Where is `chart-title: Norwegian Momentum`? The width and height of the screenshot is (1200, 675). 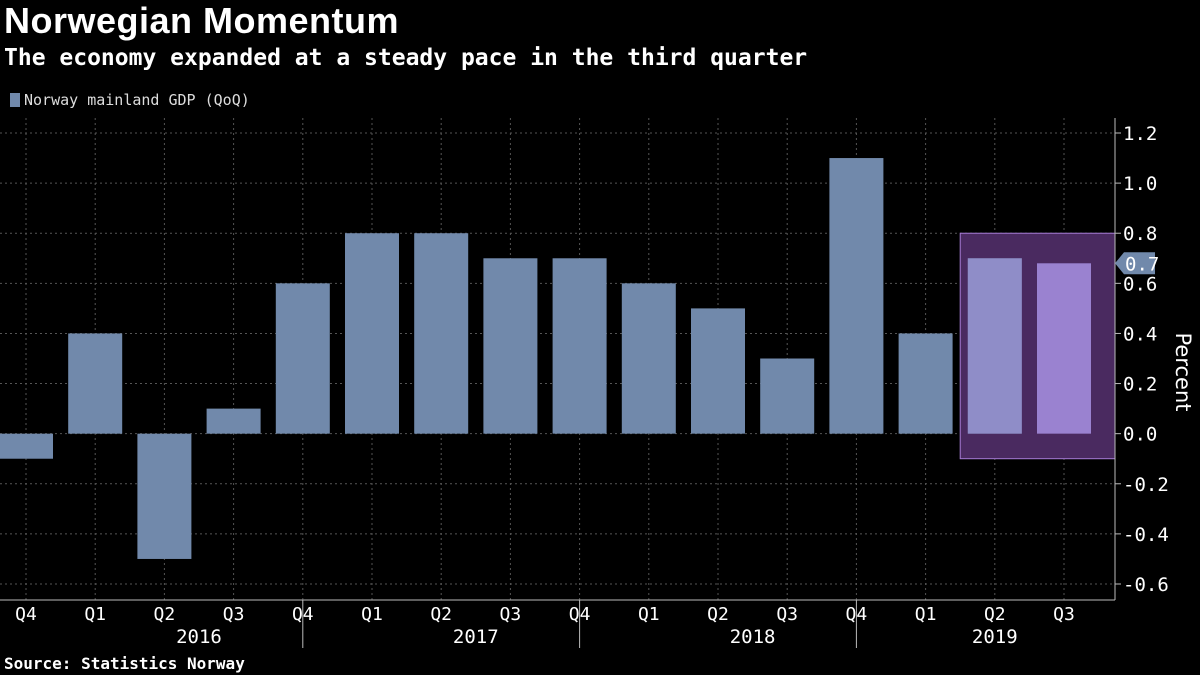
chart-title: Norwegian Momentum is located at coordinates (202, 20).